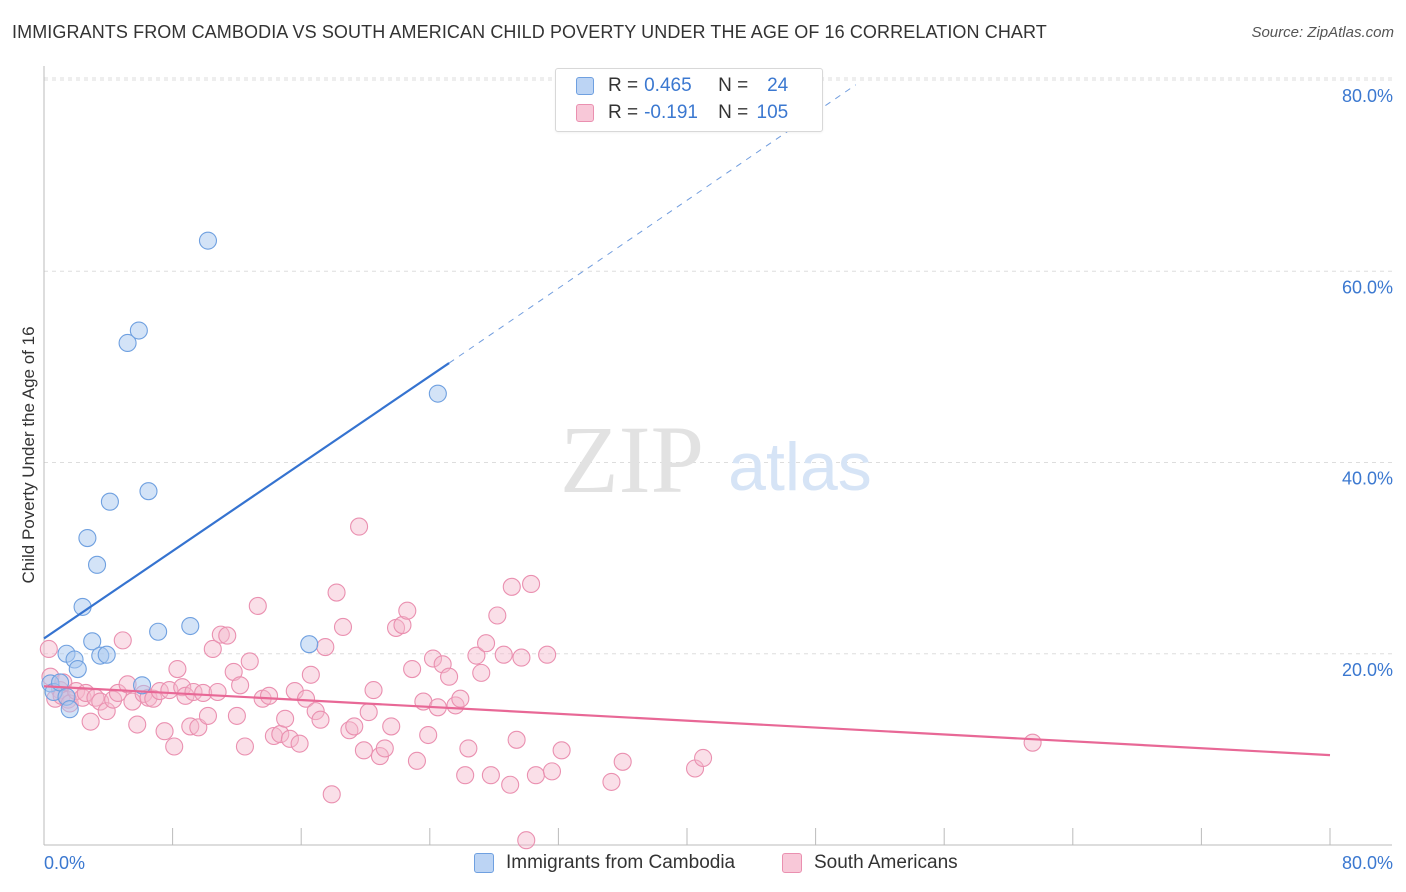 This screenshot has width=1406, height=892. Describe the element at coordinates (1322, 32) in the screenshot. I see `source-credit: Source: ZipAtlas.com` at that location.